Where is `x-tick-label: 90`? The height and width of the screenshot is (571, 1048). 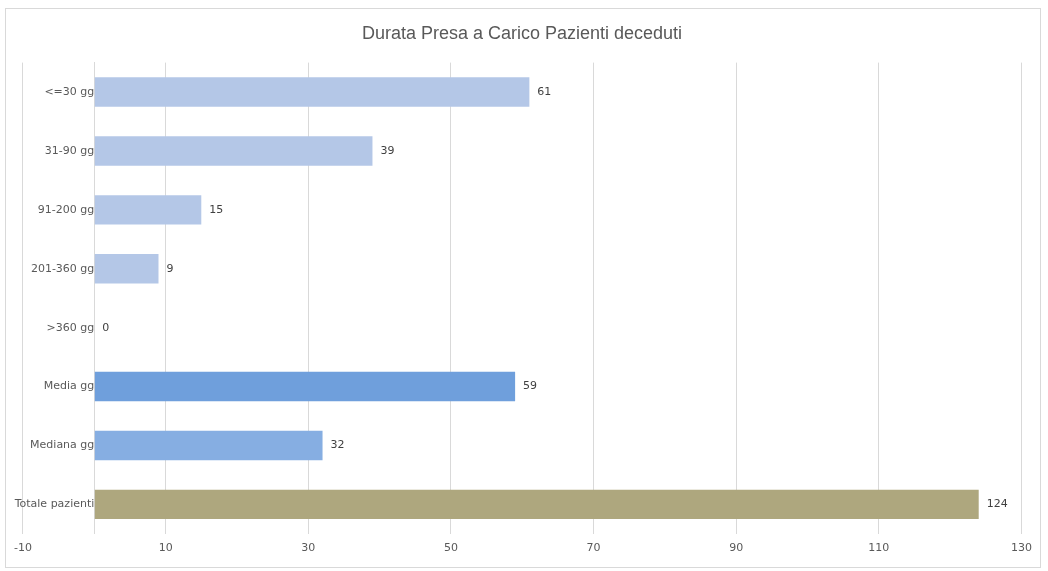
x-tick-label: 90 is located at coordinates (736, 548).